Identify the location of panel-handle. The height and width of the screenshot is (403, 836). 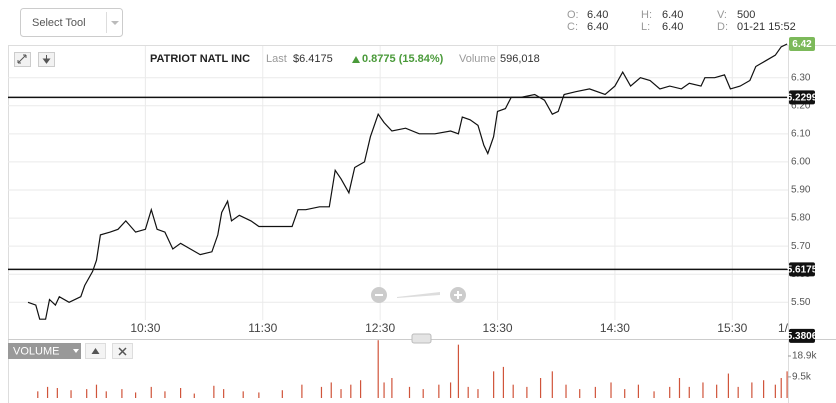
(421, 338).